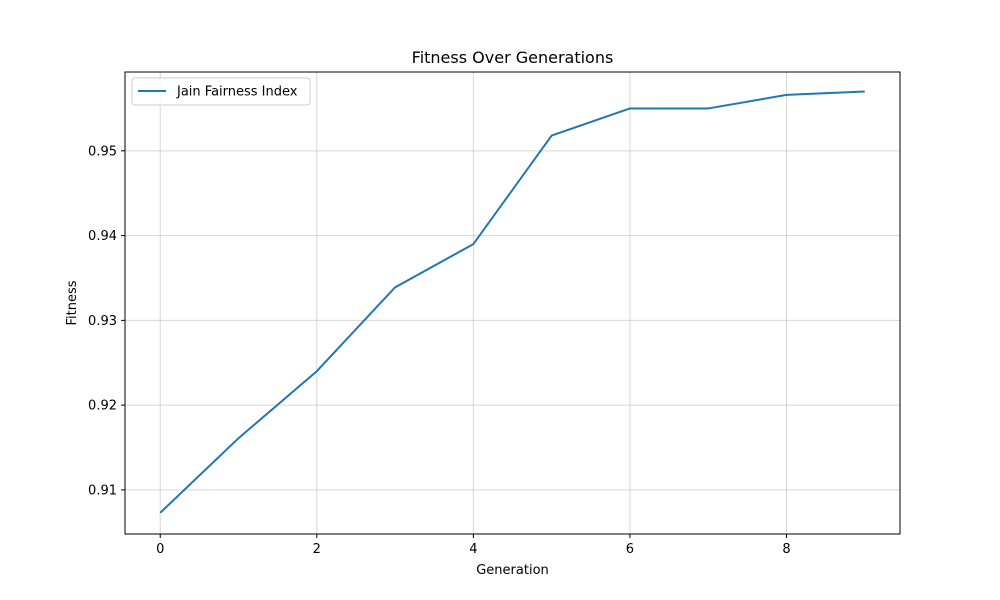 Image resolution: width=1000 pixels, height=600 pixels. Describe the element at coordinates (473, 549) in the screenshot. I see `x-tick-label: 4` at that location.